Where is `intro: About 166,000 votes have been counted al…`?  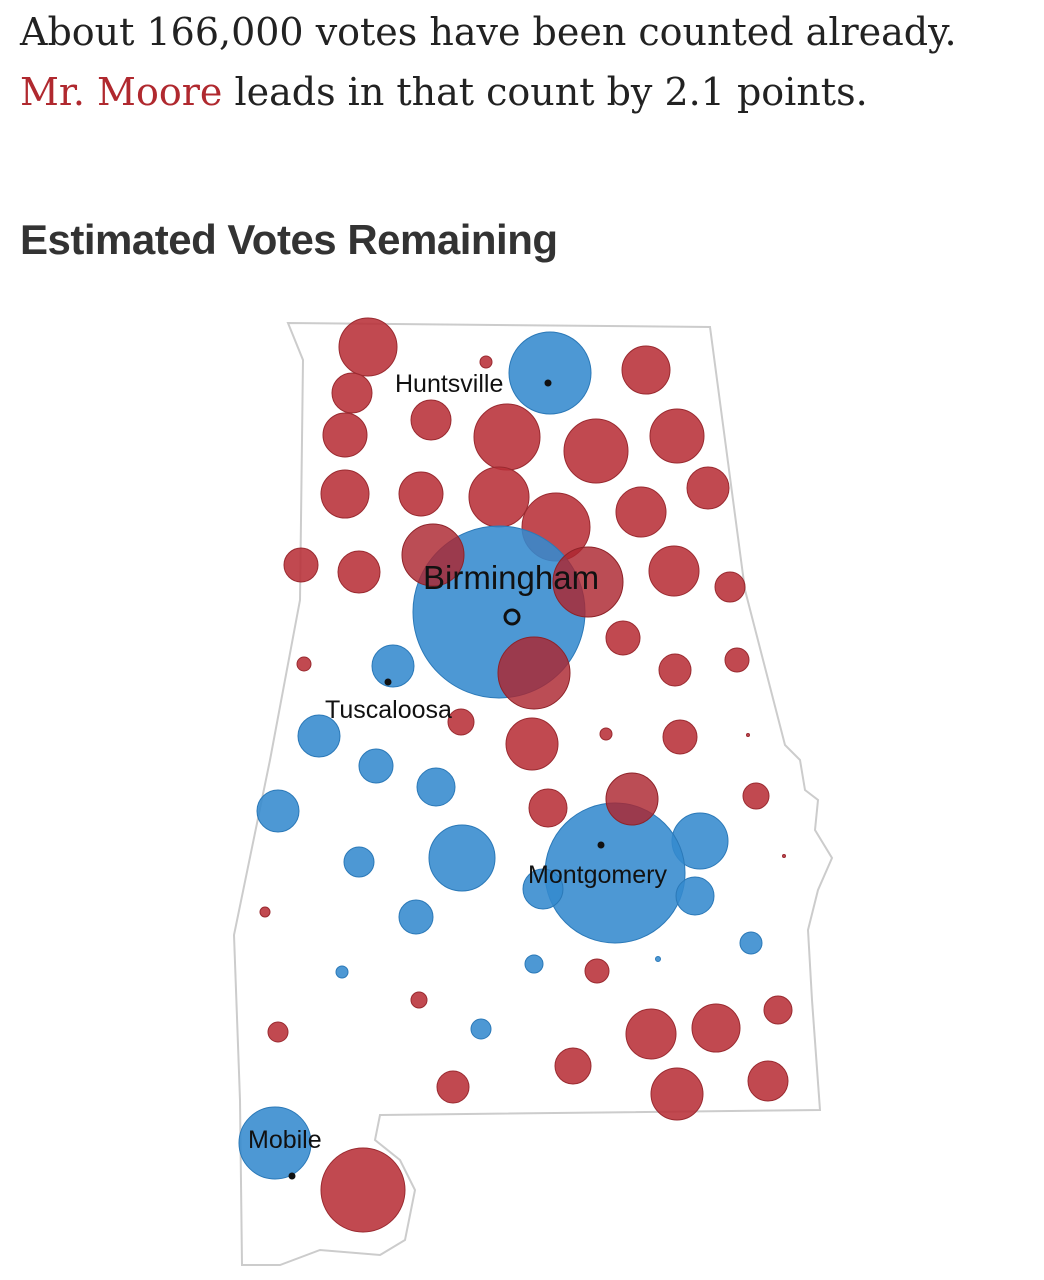
intro: About 166,000 votes have been counted al… is located at coordinates (488, 62).